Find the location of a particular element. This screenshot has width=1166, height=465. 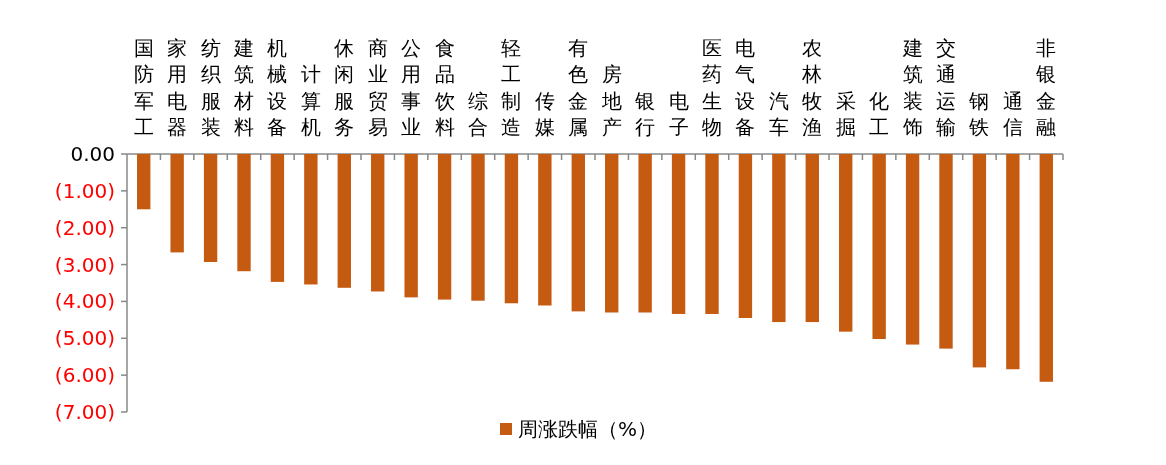

x-tick-label: 综合 is located at coordinates (478, 113).